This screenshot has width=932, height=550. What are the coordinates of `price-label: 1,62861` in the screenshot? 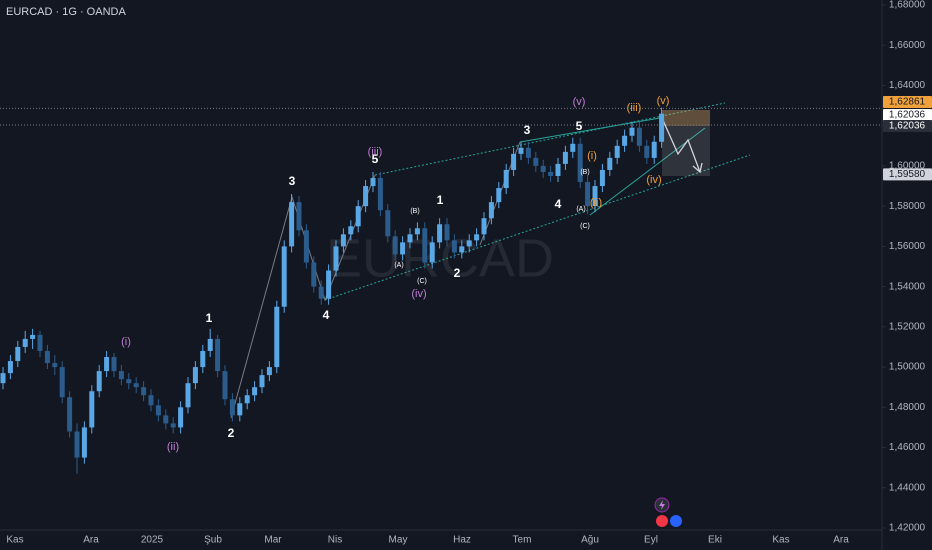 It's located at (907, 102).